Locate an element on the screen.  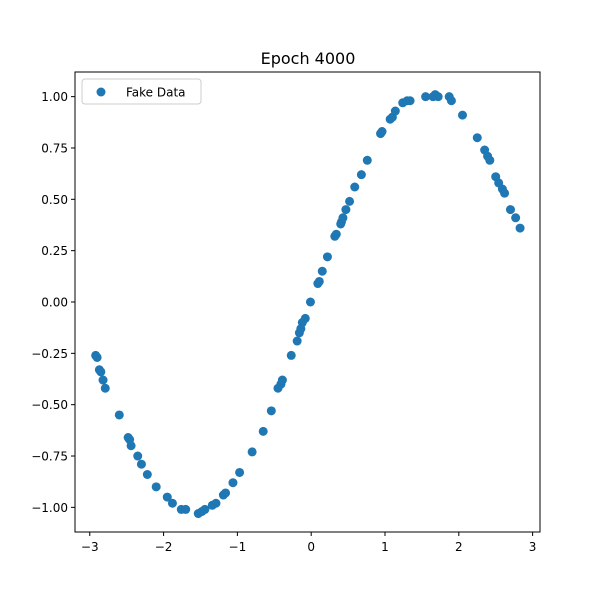
y-tick-label: 0.75 is located at coordinates (54, 148).